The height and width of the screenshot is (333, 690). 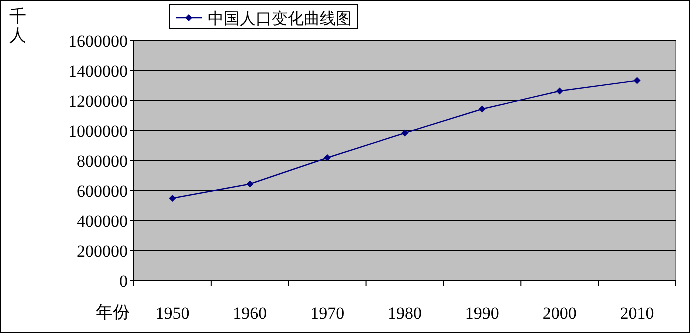 I want to click on y-tick-label: 200000, so click(x=102, y=251).